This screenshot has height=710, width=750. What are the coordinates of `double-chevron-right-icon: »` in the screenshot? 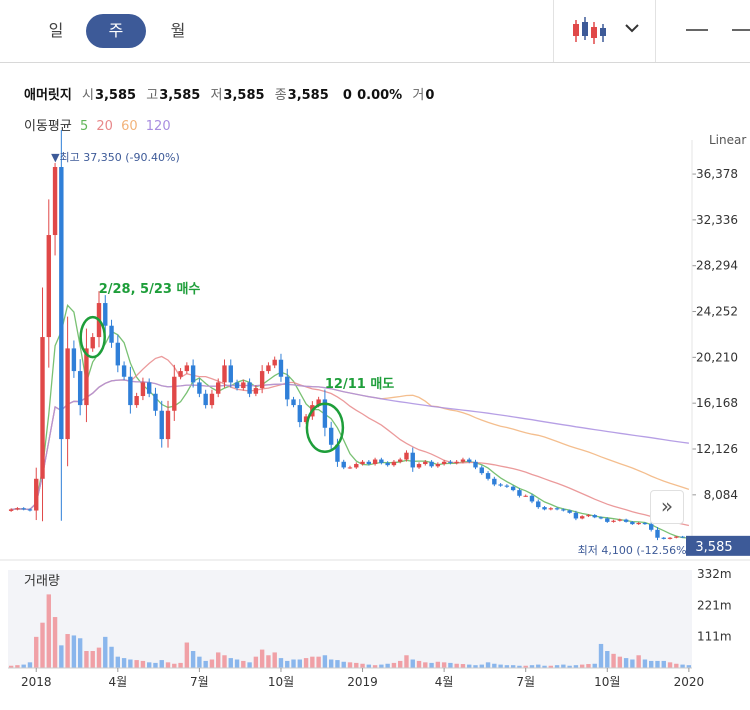 It's located at (667, 507).